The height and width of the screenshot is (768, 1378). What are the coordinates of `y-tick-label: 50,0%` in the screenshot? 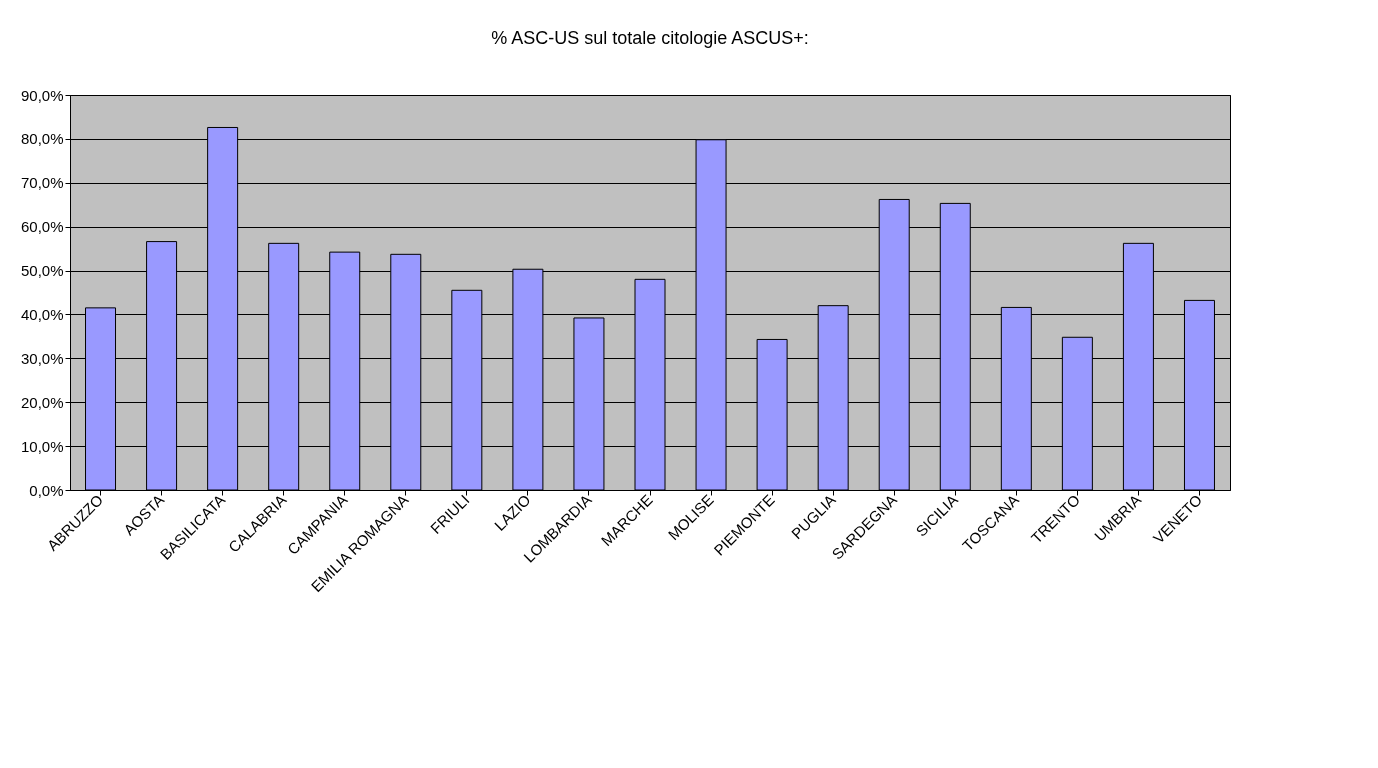 It's located at (42, 271).